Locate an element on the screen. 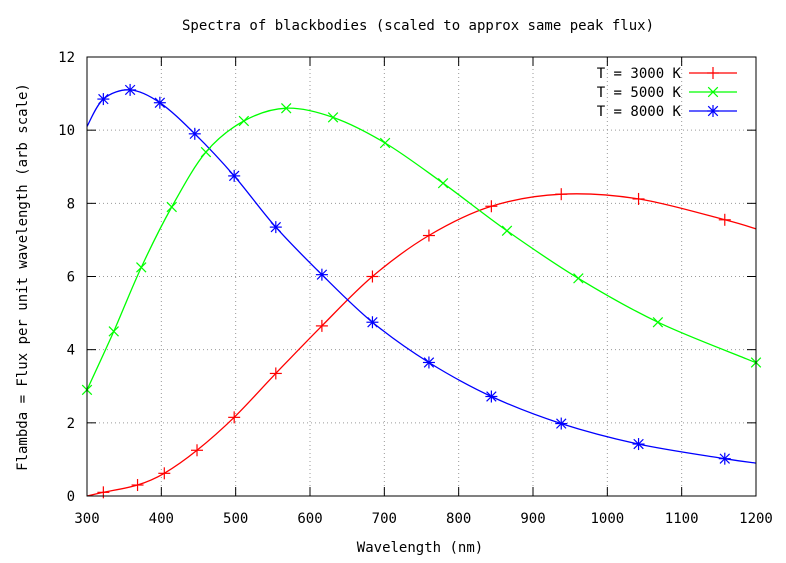 Image resolution: width=786 pixels, height=563 pixels. legend: T = 3000 K T = 5000 K T = 8000 K is located at coordinates (667, 93).